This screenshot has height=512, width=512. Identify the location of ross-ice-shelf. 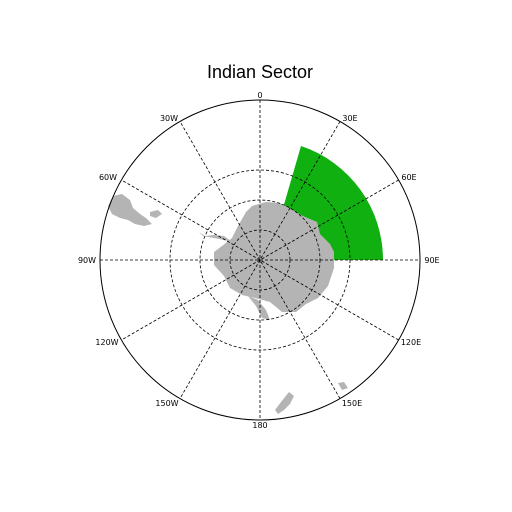
(259, 308).